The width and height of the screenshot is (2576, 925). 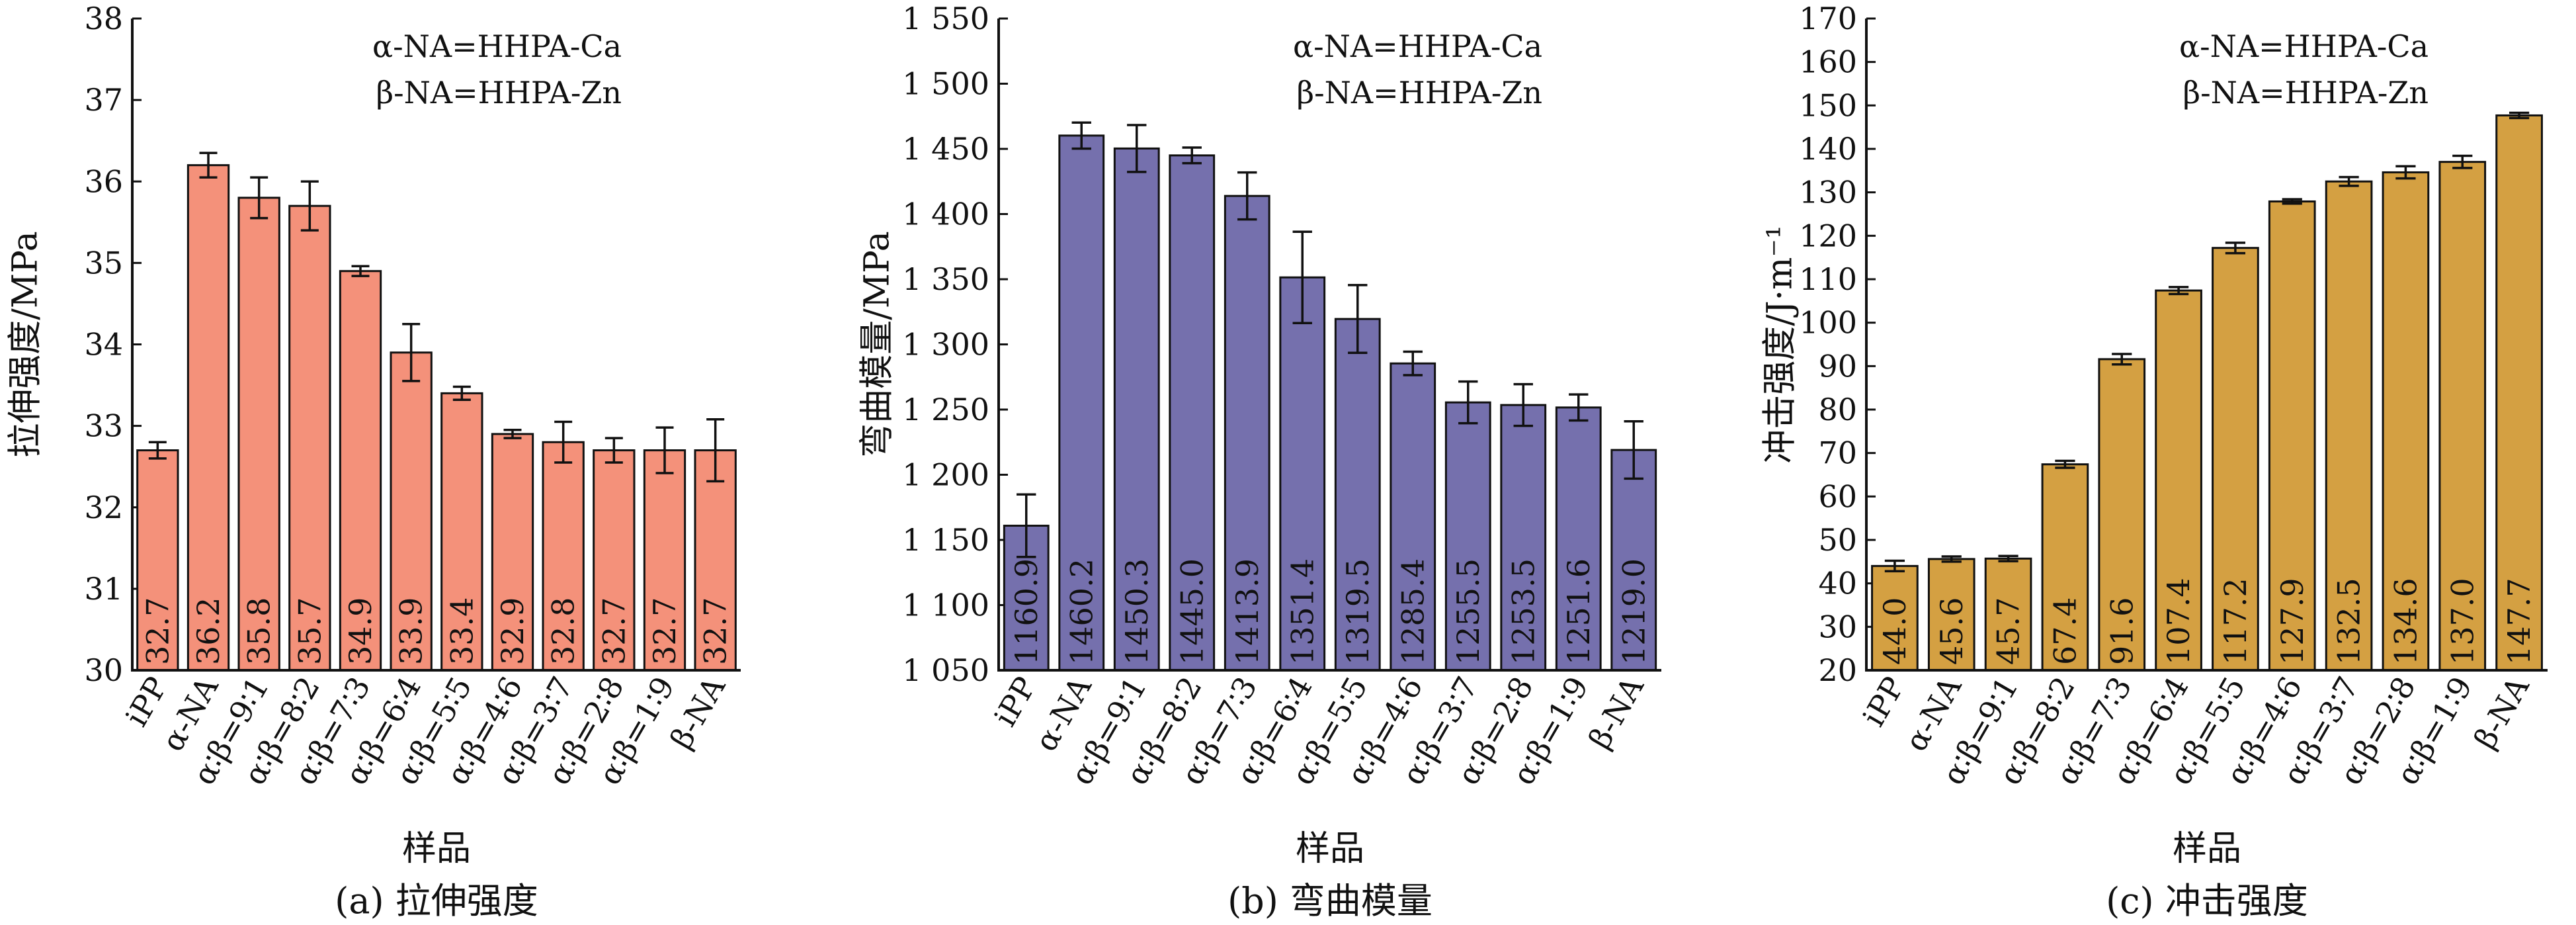 I want to click on y-tick-label: 34, so click(x=103, y=345).